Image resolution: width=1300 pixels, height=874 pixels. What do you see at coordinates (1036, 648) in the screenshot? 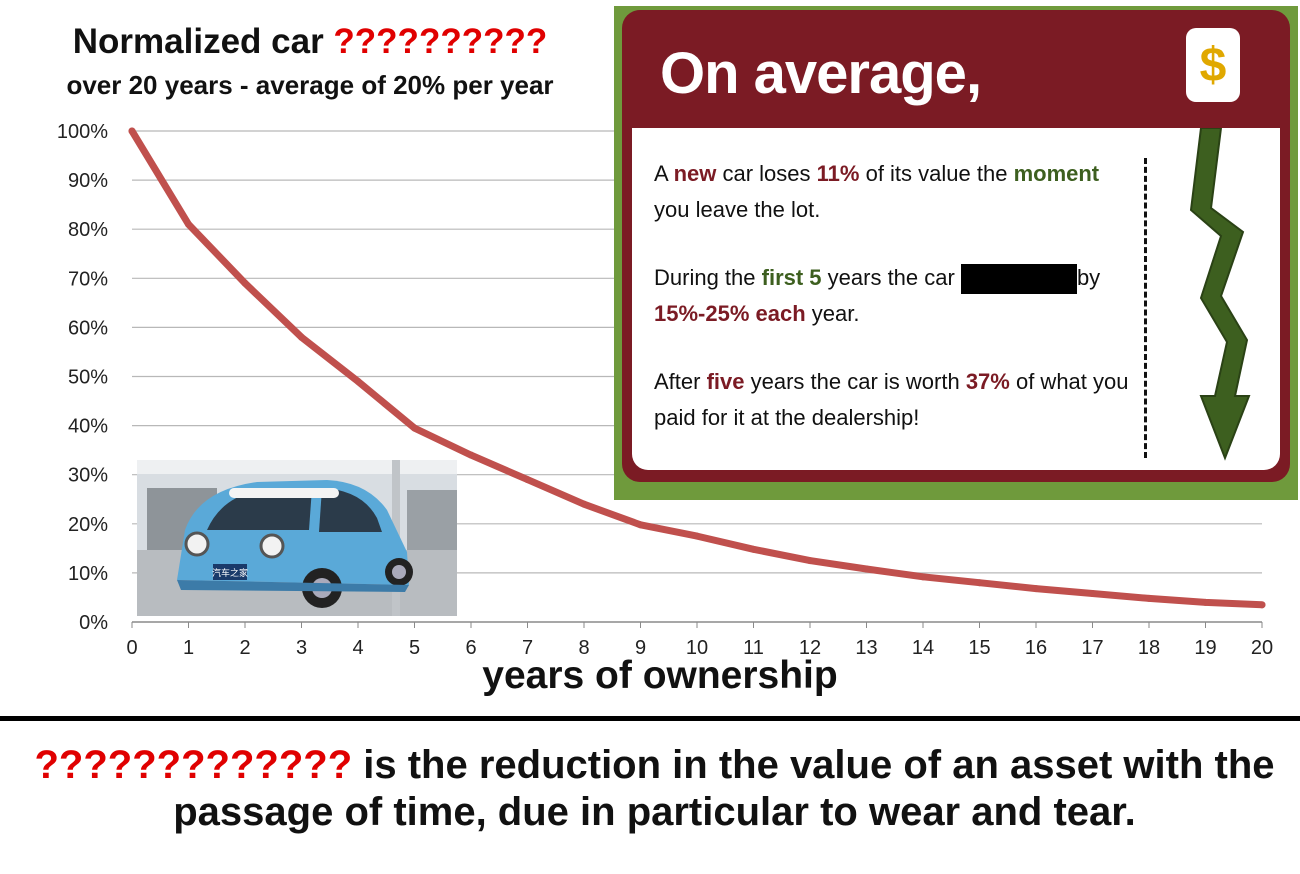
I see `x-tick-label: 16` at bounding box center [1036, 648].